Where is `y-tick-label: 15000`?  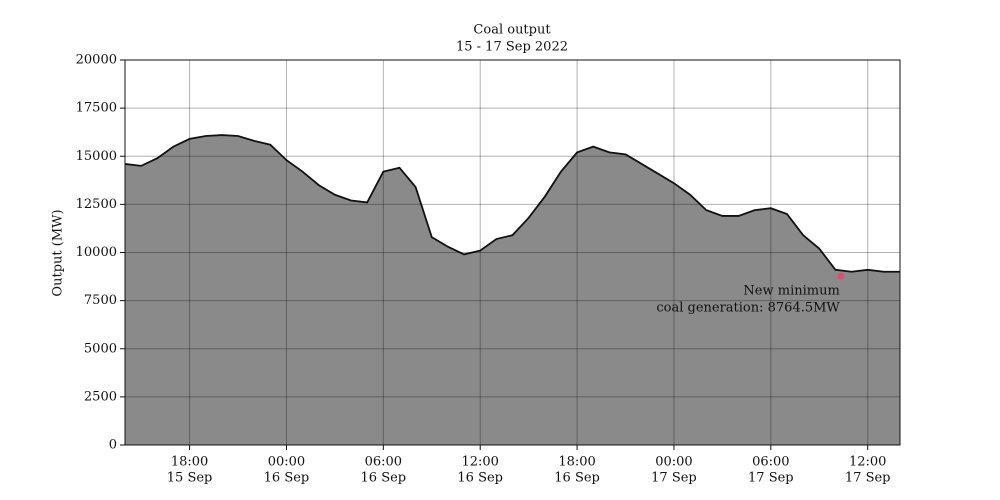 y-tick-label: 15000 is located at coordinates (96, 156).